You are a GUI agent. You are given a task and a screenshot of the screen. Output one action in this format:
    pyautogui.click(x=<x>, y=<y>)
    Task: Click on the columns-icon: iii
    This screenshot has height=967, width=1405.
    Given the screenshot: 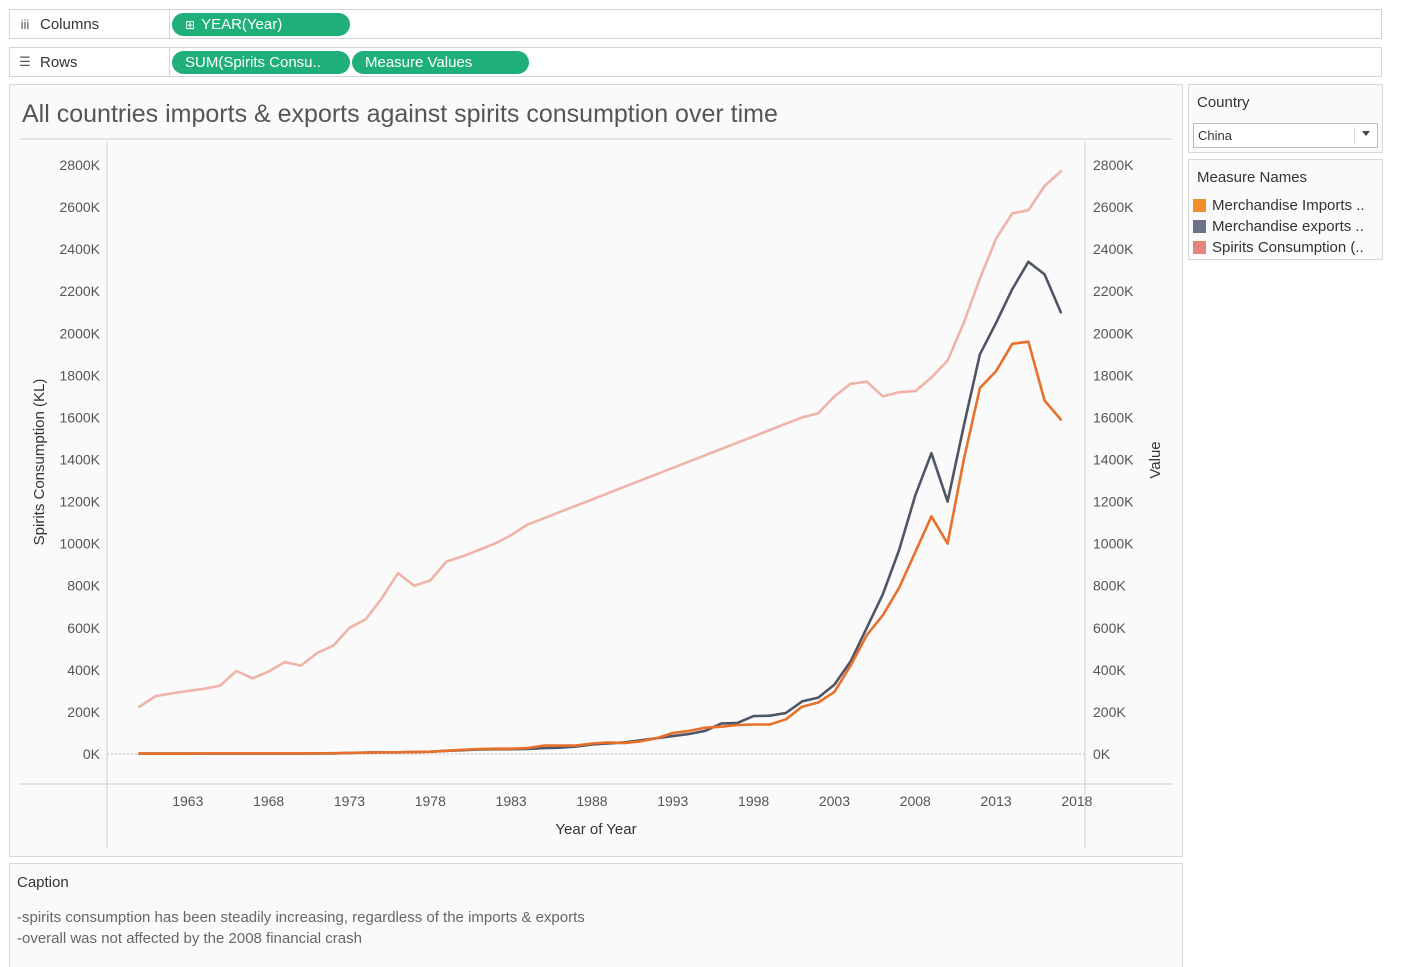 What is the action you would take?
    pyautogui.click(x=25, y=24)
    